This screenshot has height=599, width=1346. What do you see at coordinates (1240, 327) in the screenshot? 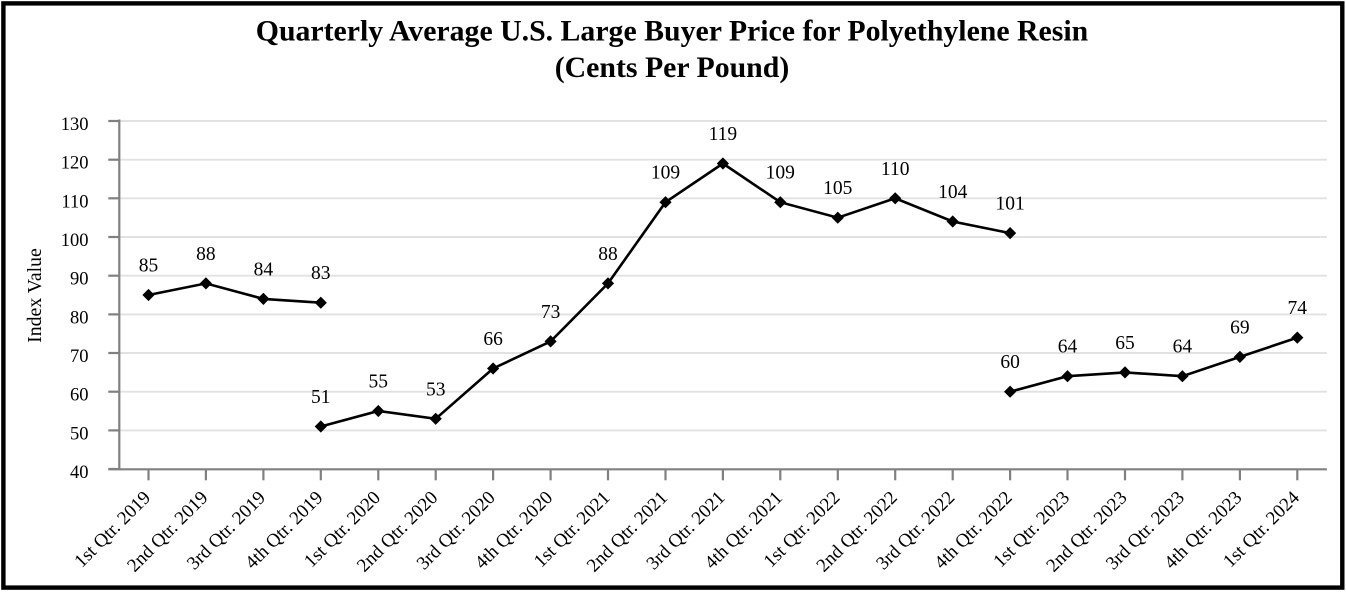
I see `svg-text: 69` at bounding box center [1240, 327].